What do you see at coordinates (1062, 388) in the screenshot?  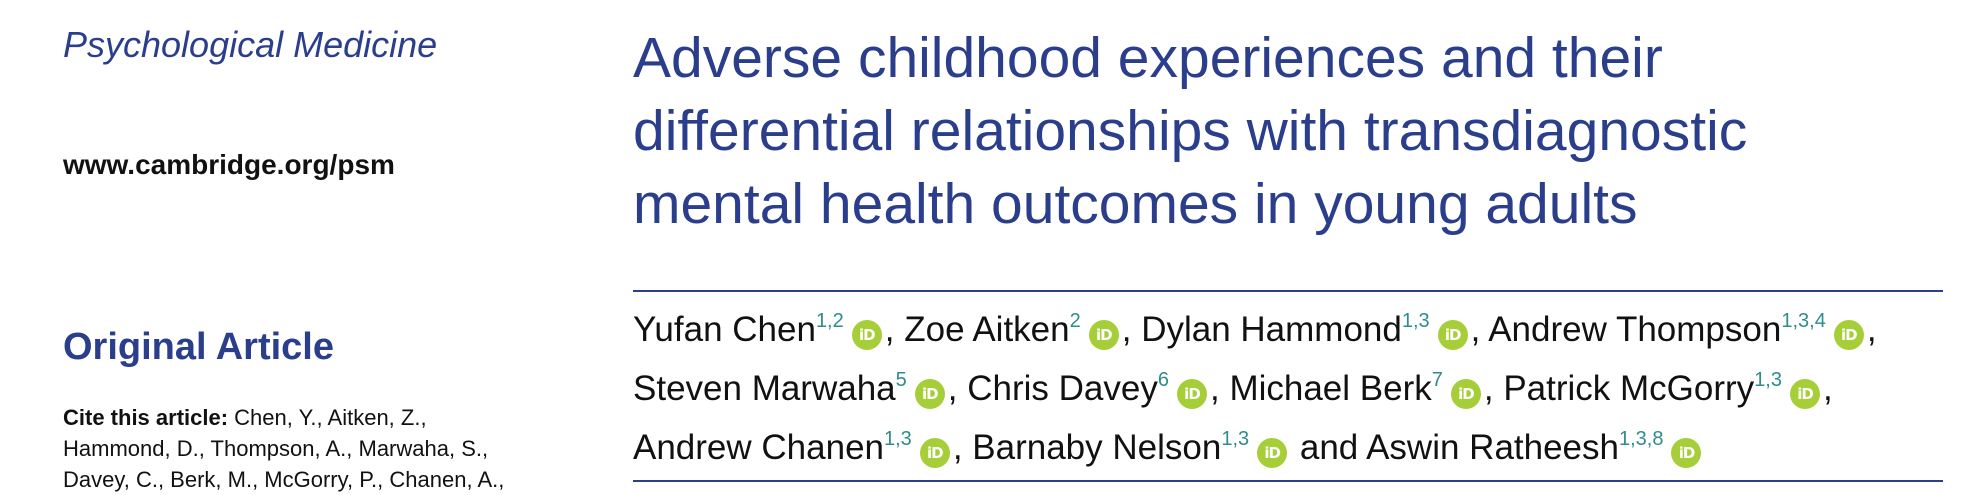 I see `author-name: Chris Davey` at bounding box center [1062, 388].